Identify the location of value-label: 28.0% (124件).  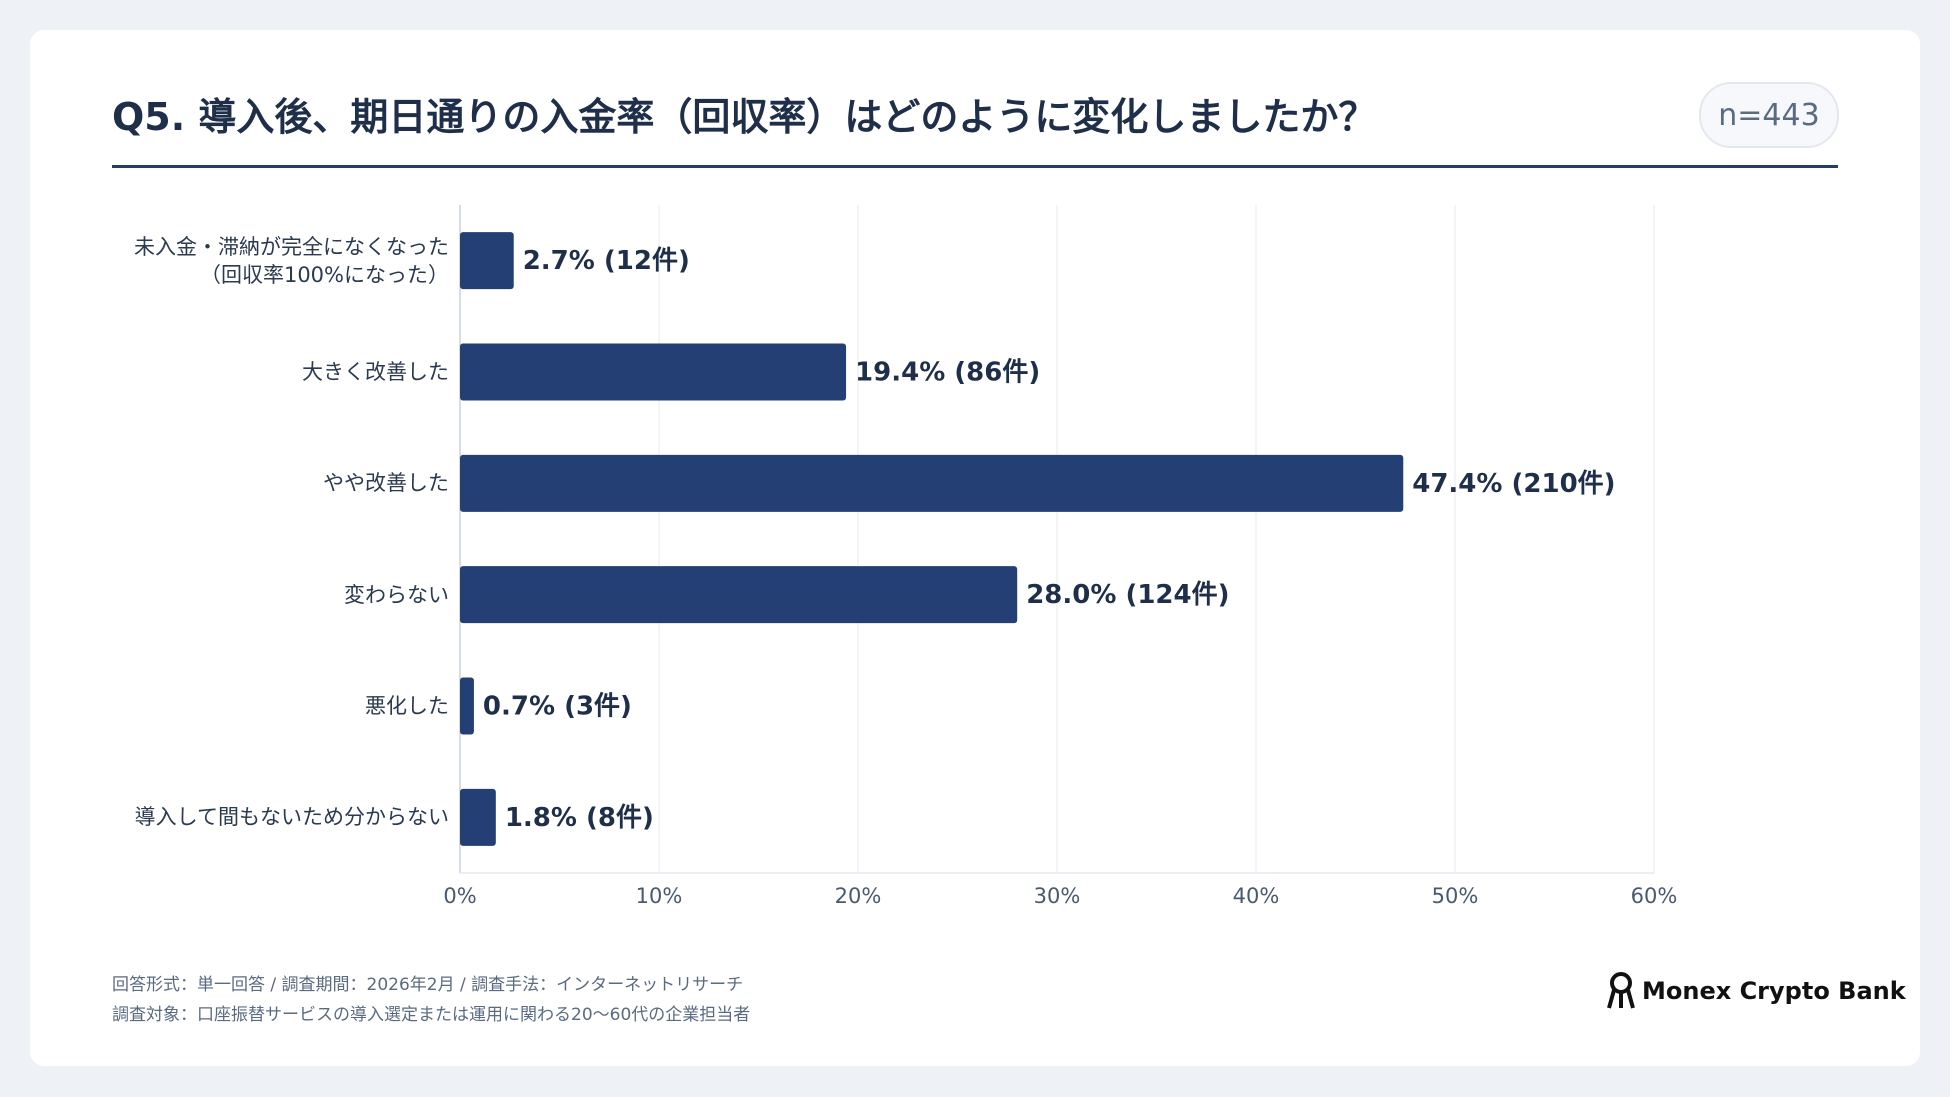
(1127, 595).